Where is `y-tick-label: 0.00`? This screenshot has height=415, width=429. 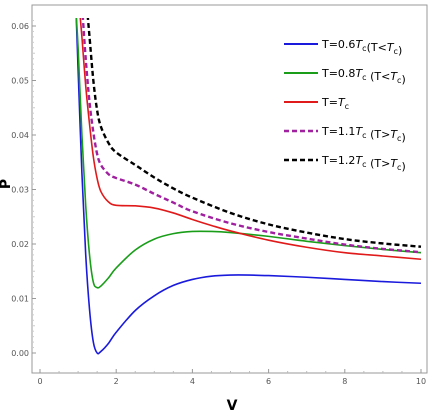 y-tick-label: 0.00 is located at coordinates (20, 353).